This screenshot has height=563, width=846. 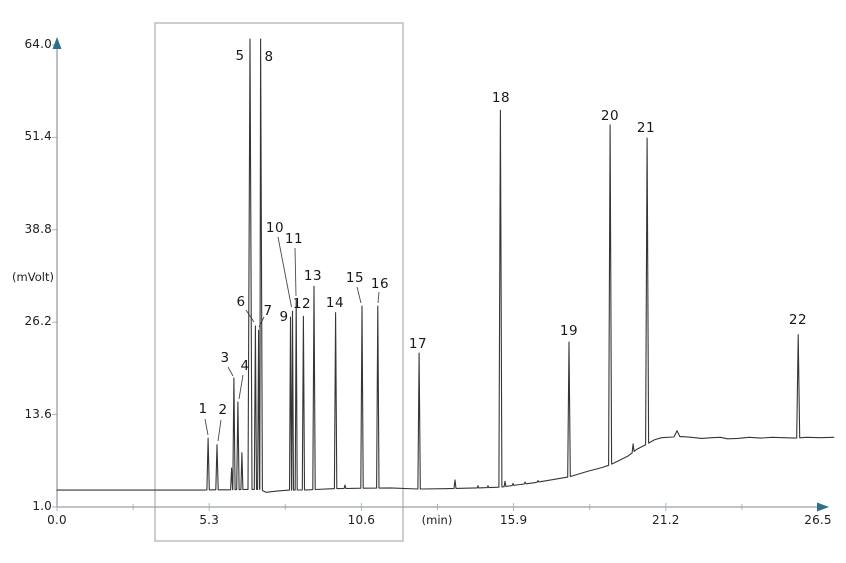 What do you see at coordinates (57, 43) in the screenshot?
I see `y-axis-arrow-icon` at bounding box center [57, 43].